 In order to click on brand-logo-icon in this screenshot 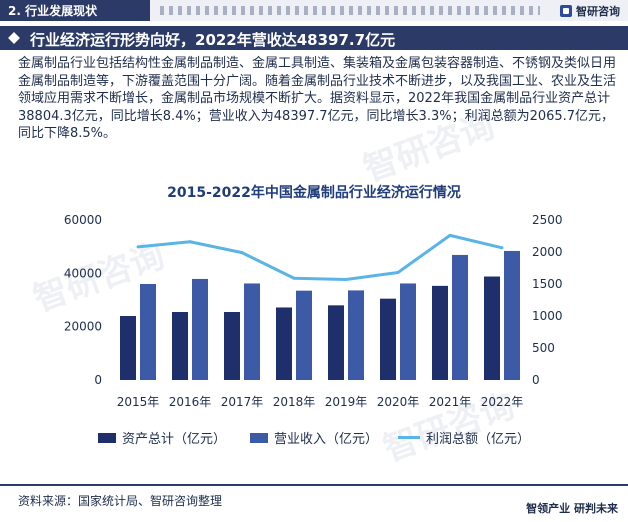, I will do `click(566, 10)`.